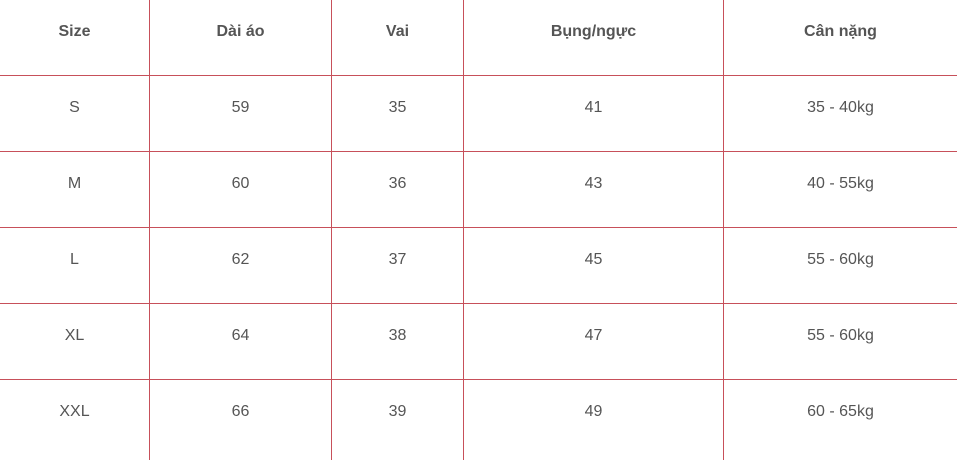 This screenshot has width=957, height=461. What do you see at coordinates (240, 411) in the screenshot?
I see `cell-text: 66` at bounding box center [240, 411].